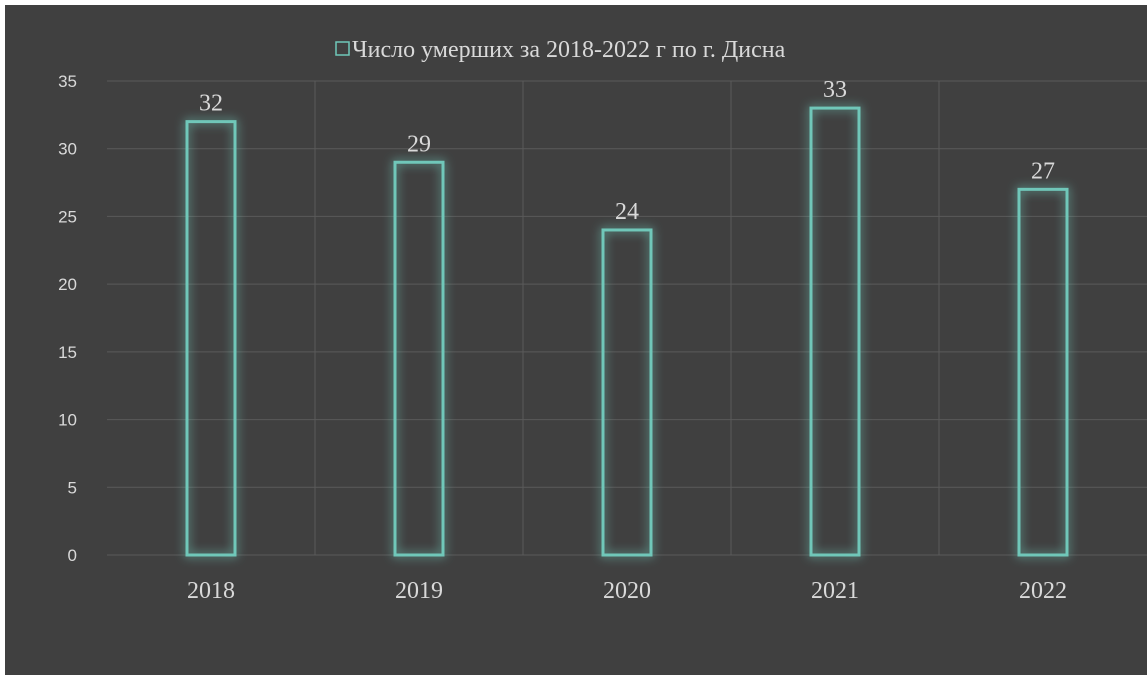 Image resolution: width=1147 pixels, height=675 pixels. What do you see at coordinates (1043, 372) in the screenshot?
I see `bar-2022` at bounding box center [1043, 372].